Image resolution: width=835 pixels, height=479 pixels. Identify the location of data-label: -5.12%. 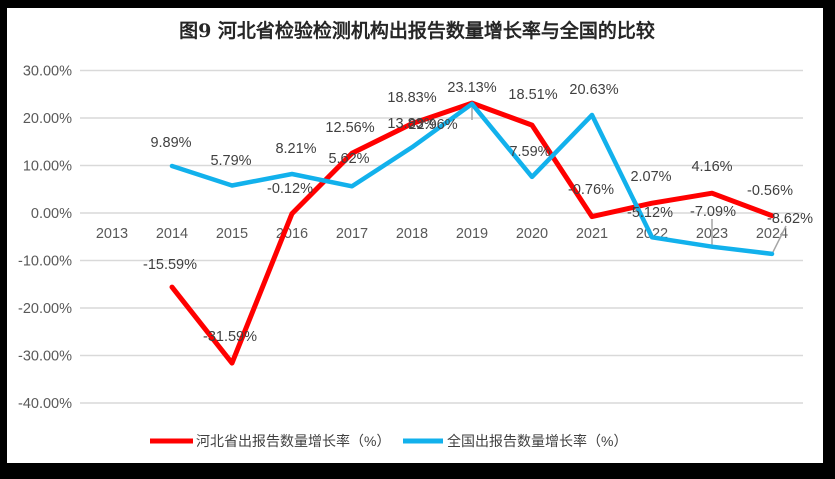
(650, 213).